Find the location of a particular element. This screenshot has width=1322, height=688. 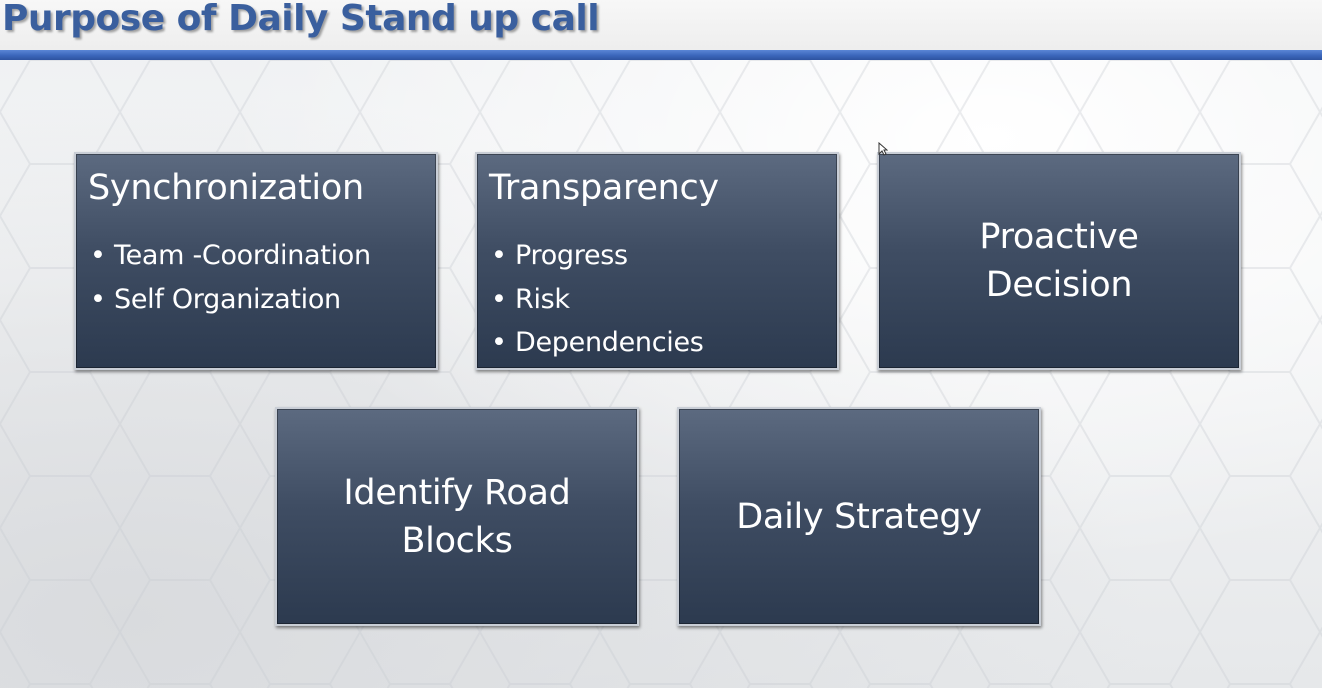

list-item: • Progress is located at coordinates (597, 256).